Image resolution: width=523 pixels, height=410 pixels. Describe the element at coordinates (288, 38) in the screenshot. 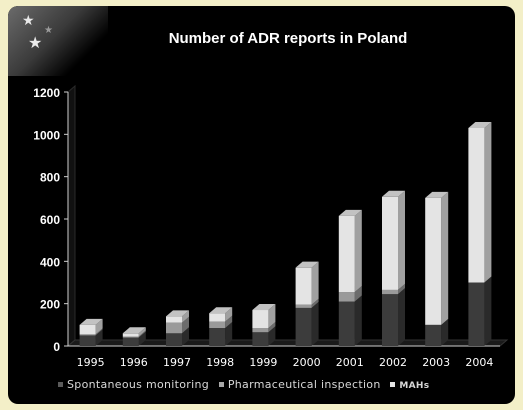

I see `chart-title: Number of ADR reports in Poland` at that location.